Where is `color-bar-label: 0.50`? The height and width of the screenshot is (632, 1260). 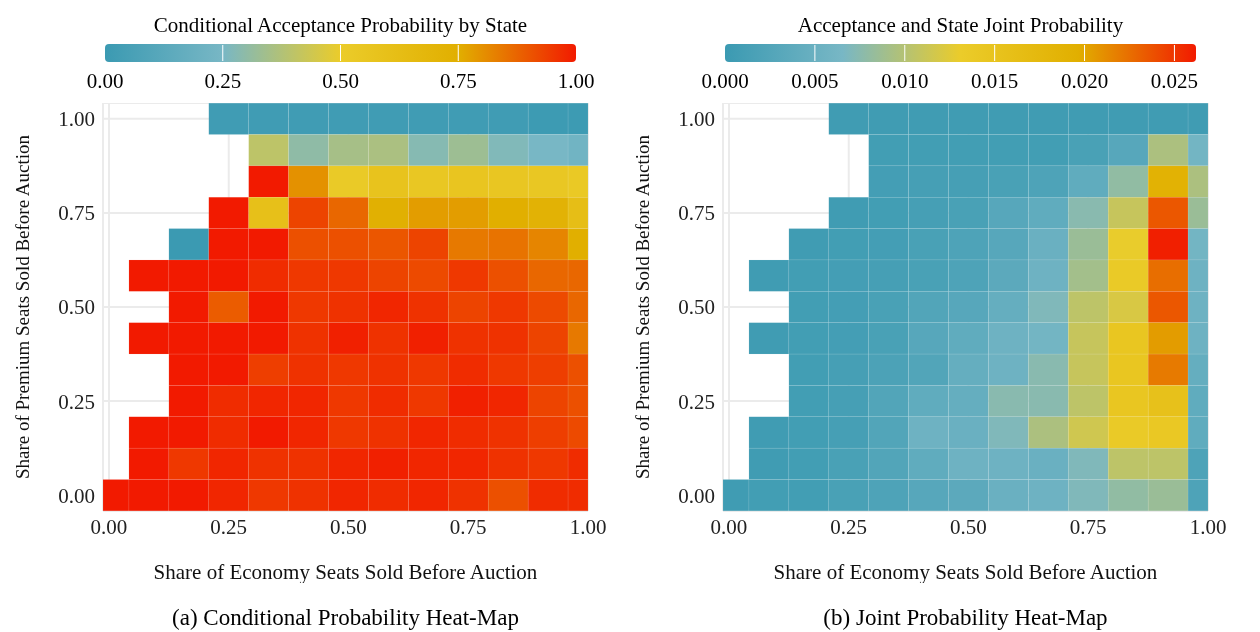
color-bar-label: 0.50 is located at coordinates (340, 81).